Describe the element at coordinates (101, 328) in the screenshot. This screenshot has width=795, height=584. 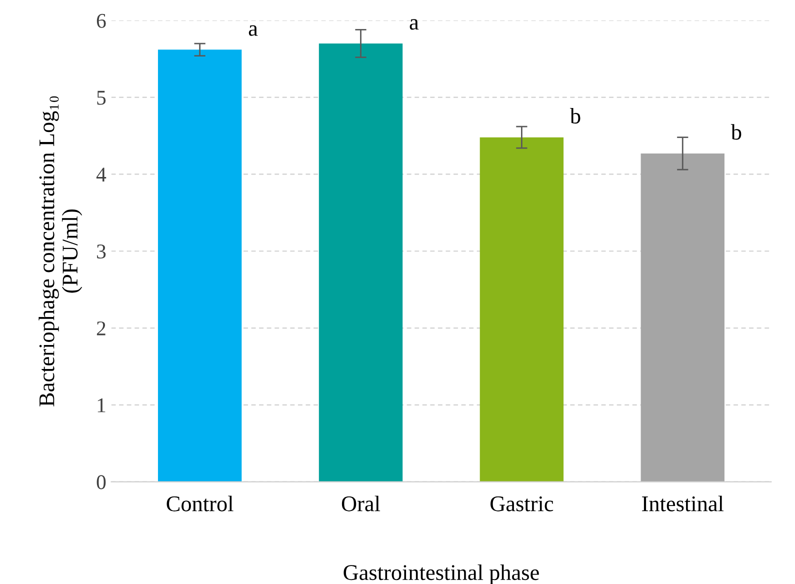
I see `y-tick-label: 2` at that location.